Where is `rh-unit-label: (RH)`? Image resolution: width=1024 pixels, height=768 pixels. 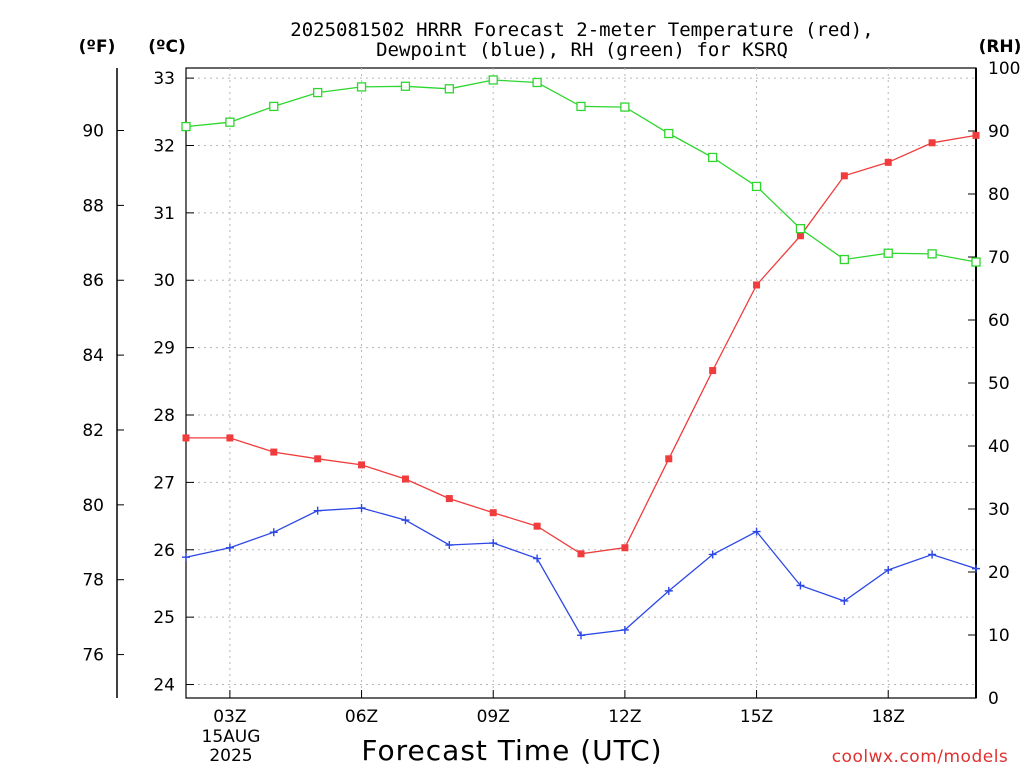 rh-unit-label: (RH) is located at coordinates (1000, 47).